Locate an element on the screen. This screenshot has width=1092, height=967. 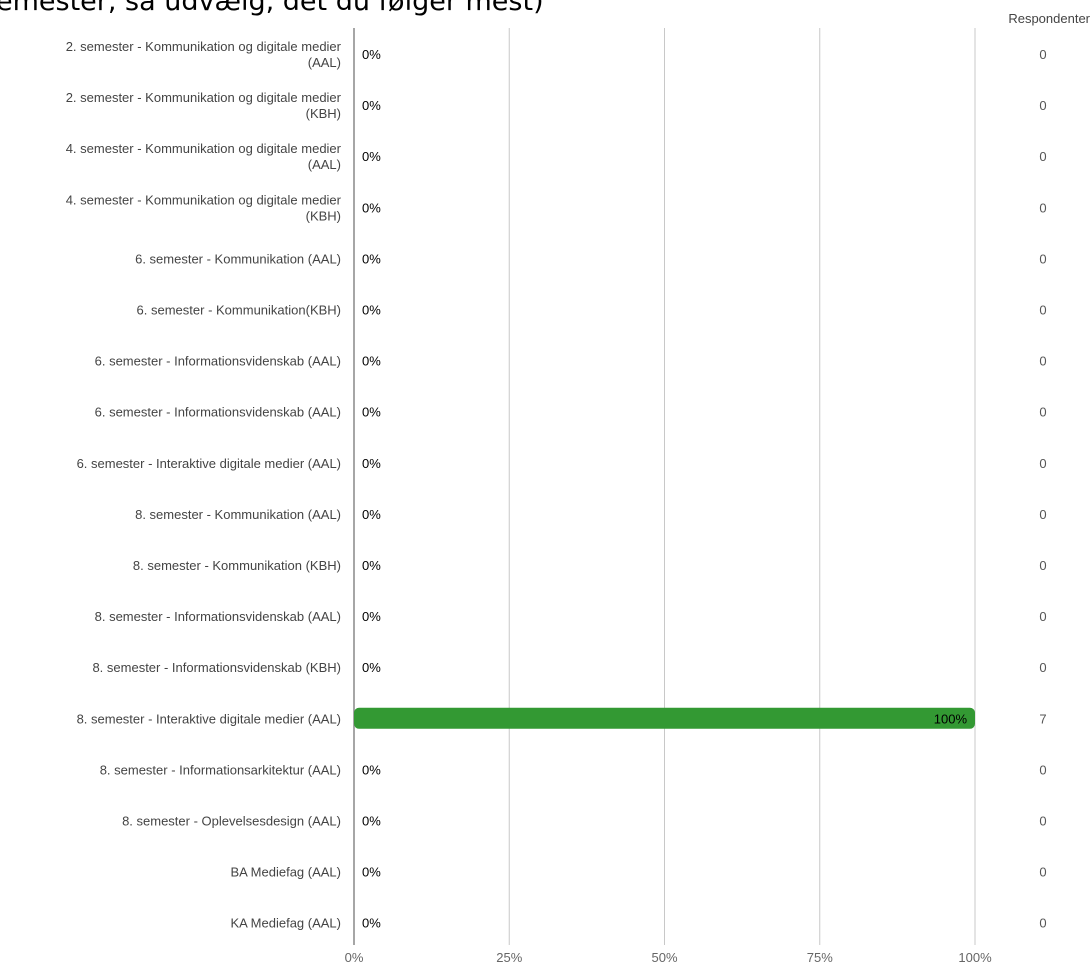
category-label: 8. semester - Kommunikation (KBH) is located at coordinates (237, 565).